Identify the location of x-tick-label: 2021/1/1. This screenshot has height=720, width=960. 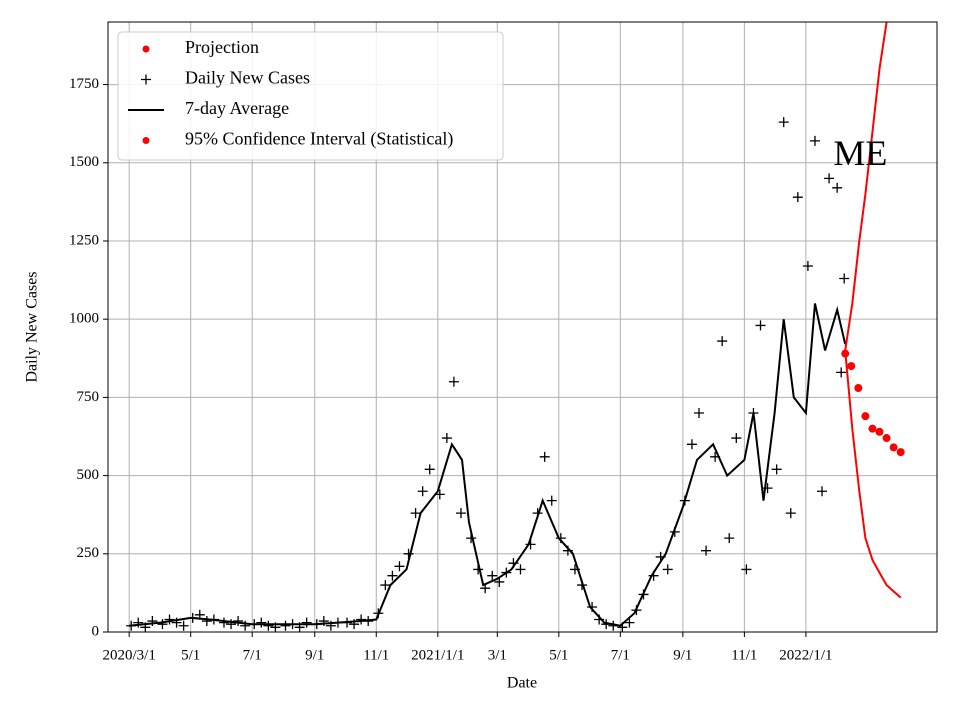
(437, 655).